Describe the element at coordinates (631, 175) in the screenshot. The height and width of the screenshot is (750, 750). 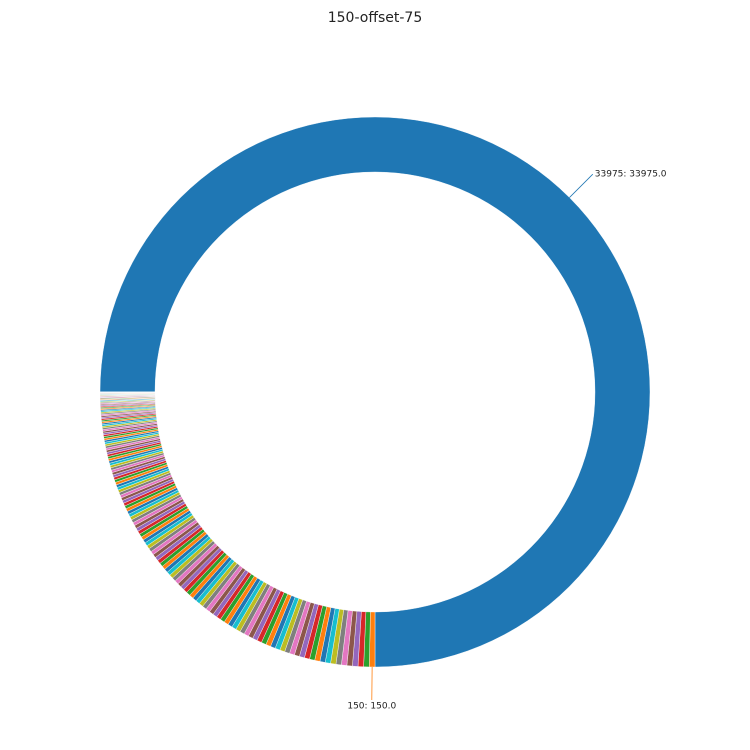
I see `slice-label: 33975: 33975.0` at that location.